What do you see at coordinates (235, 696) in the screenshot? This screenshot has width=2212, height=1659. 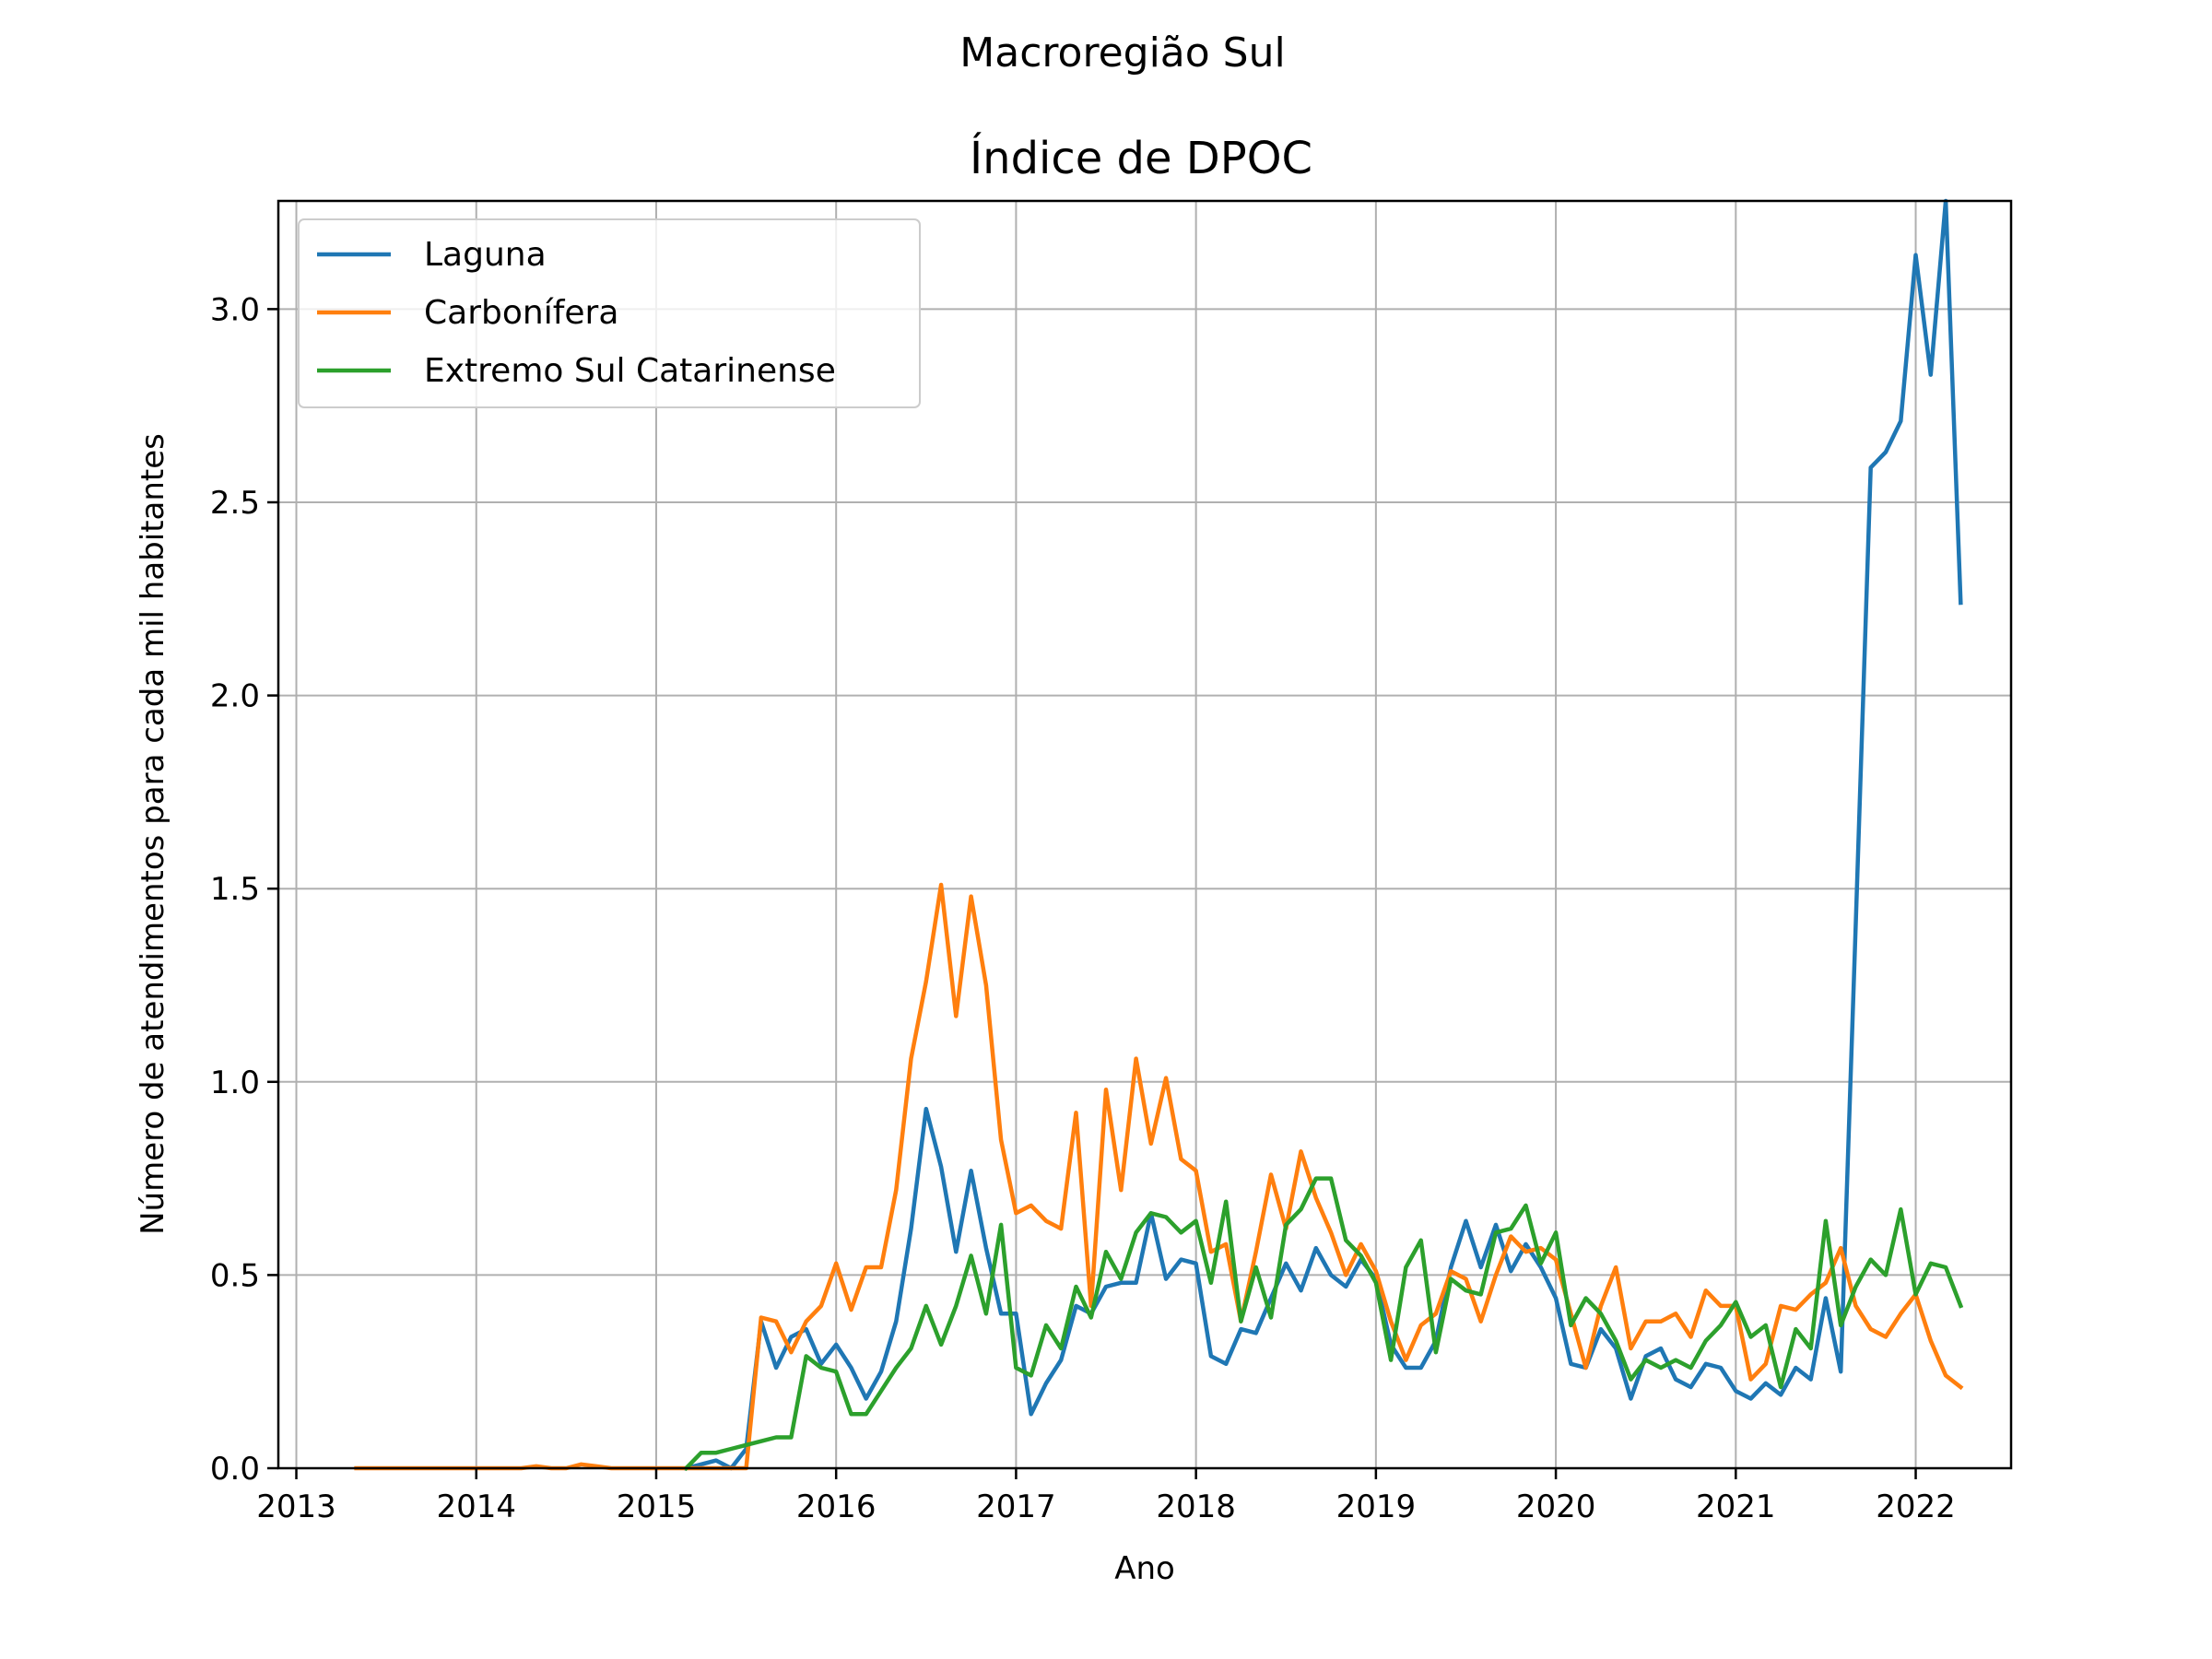 I see `y-tick-label: 2.0` at bounding box center [235, 696].